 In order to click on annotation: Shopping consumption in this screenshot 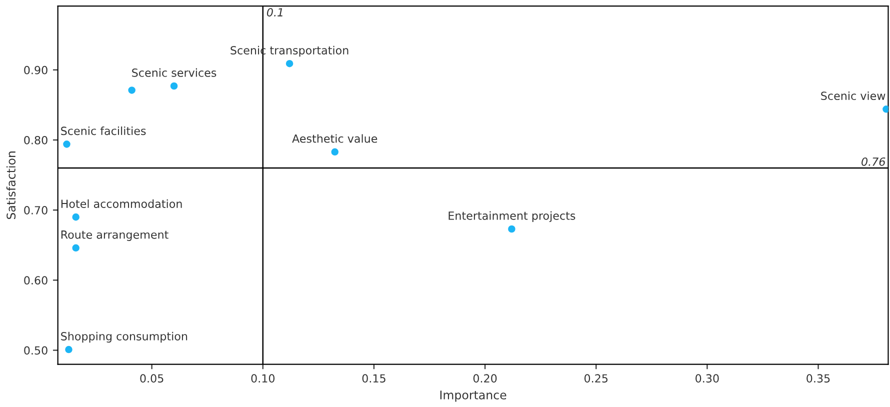, I will do `click(124, 337)`.